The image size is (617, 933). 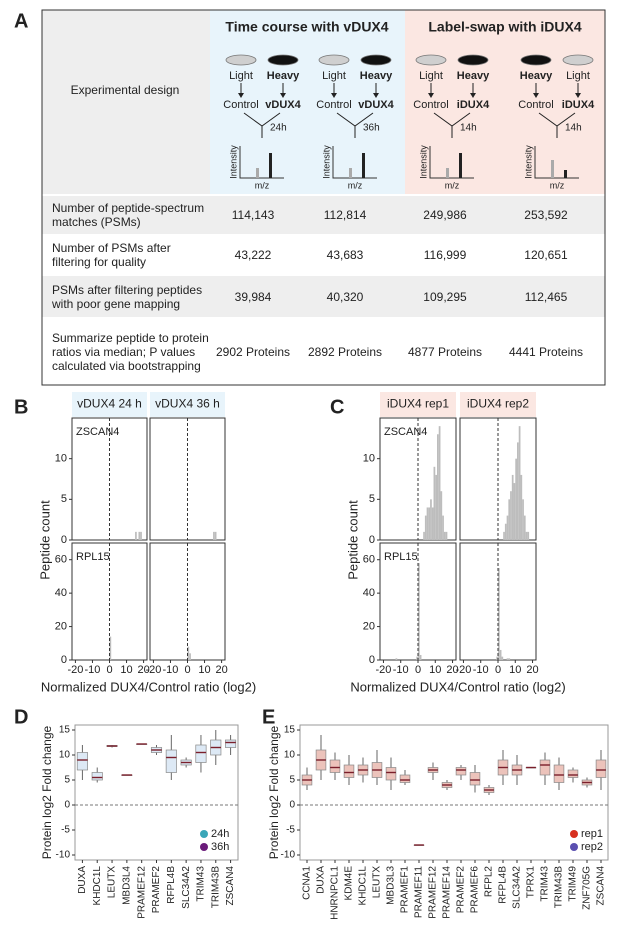 What do you see at coordinates (445, 351) in the screenshot?
I see `row-value: 4877 Proteins` at bounding box center [445, 351].